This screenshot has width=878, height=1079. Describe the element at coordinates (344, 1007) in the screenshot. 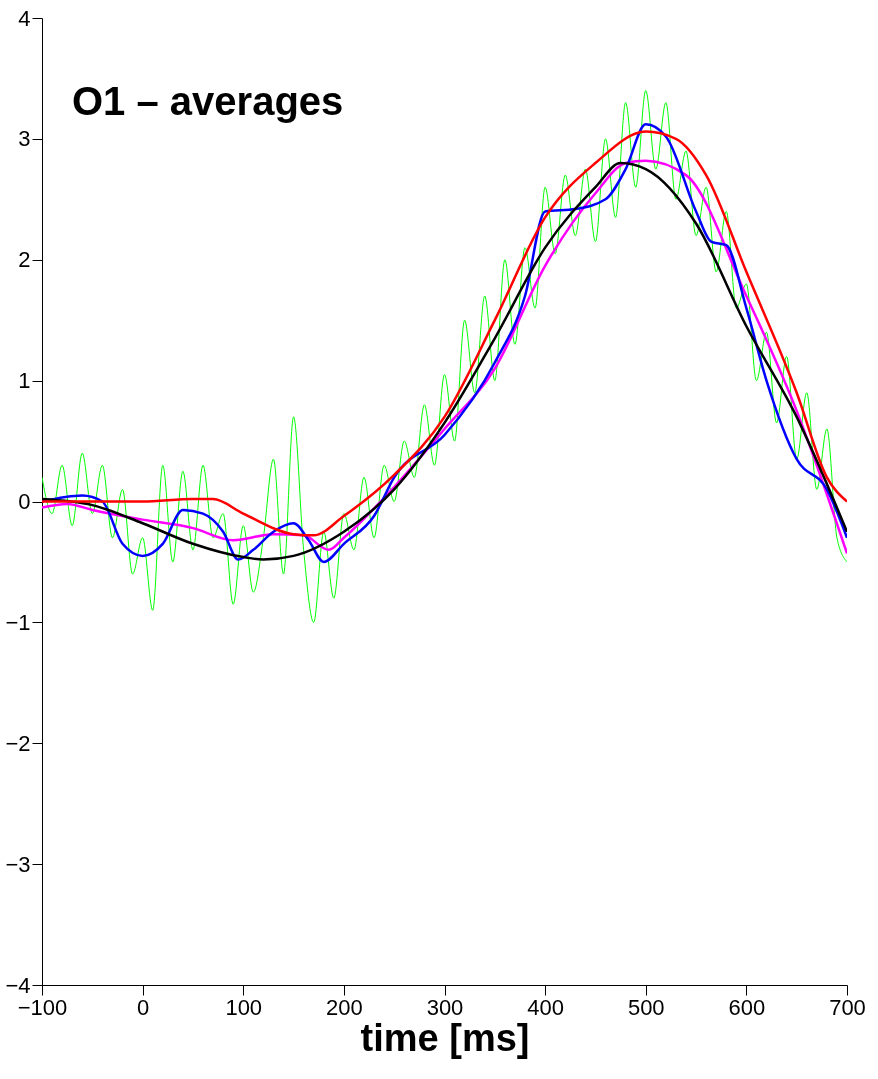

I see `x-tick-label: 200` at that location.